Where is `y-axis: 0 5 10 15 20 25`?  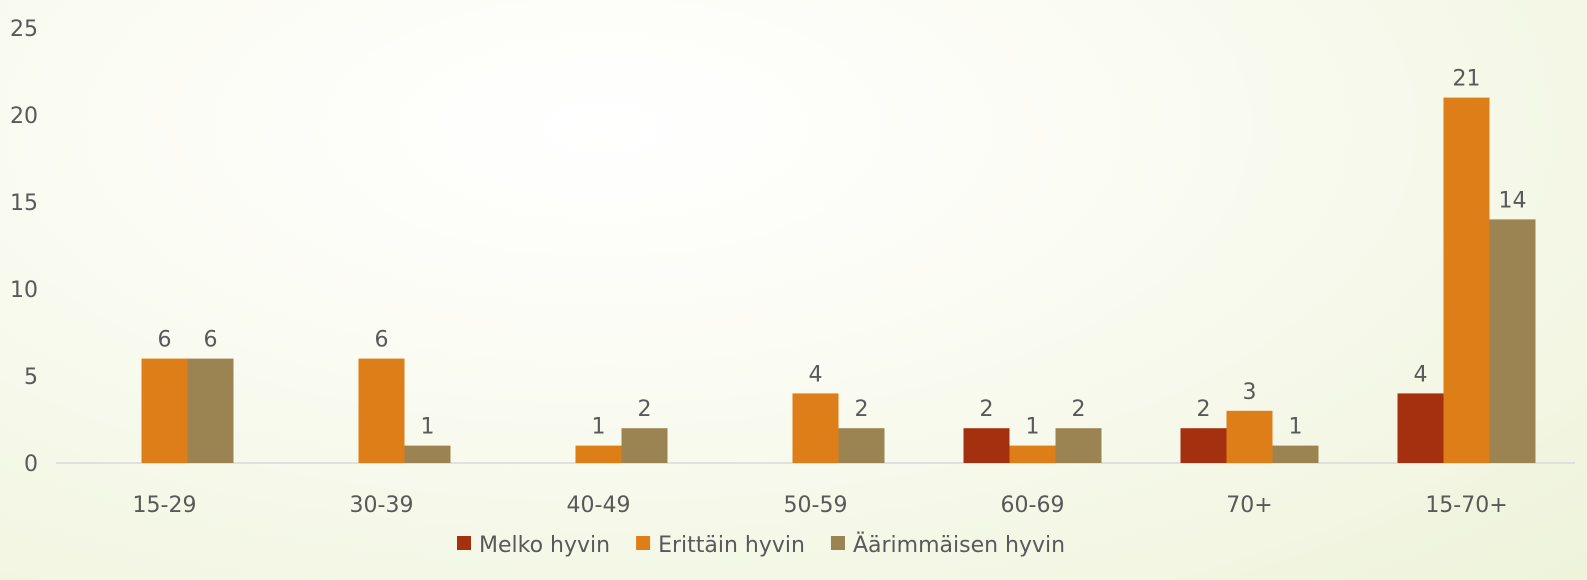 y-axis: 0 5 10 15 20 25 is located at coordinates (24, 247).